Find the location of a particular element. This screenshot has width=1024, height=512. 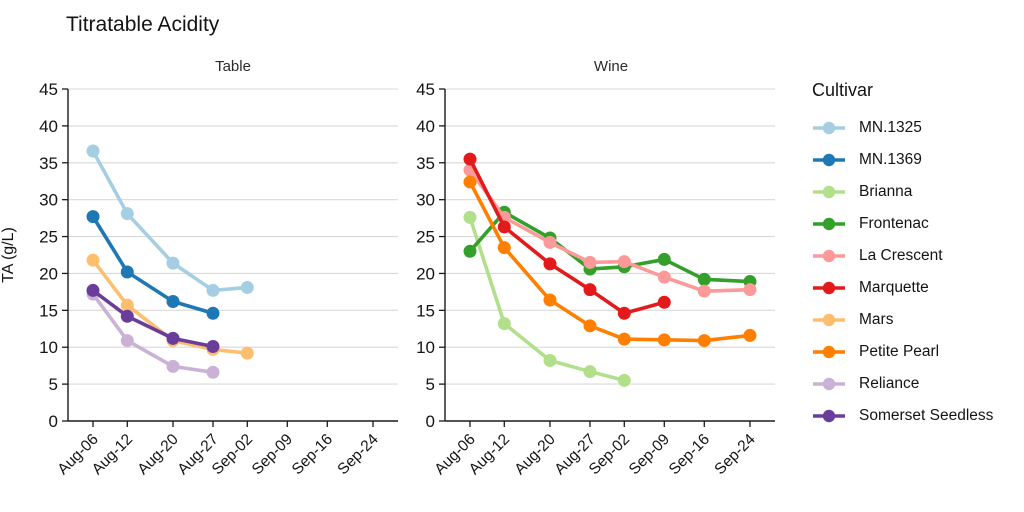

legend-item-somerset-seedless: Somerset Seedless is located at coordinates (902, 416).